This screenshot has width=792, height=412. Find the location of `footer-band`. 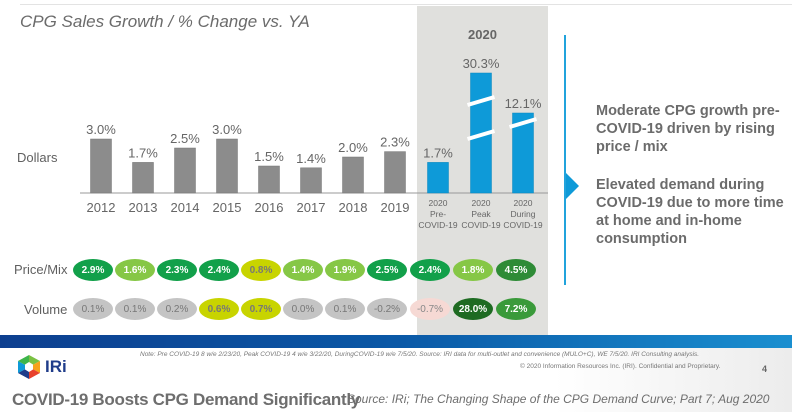

footer-band is located at coordinates (396, 341).